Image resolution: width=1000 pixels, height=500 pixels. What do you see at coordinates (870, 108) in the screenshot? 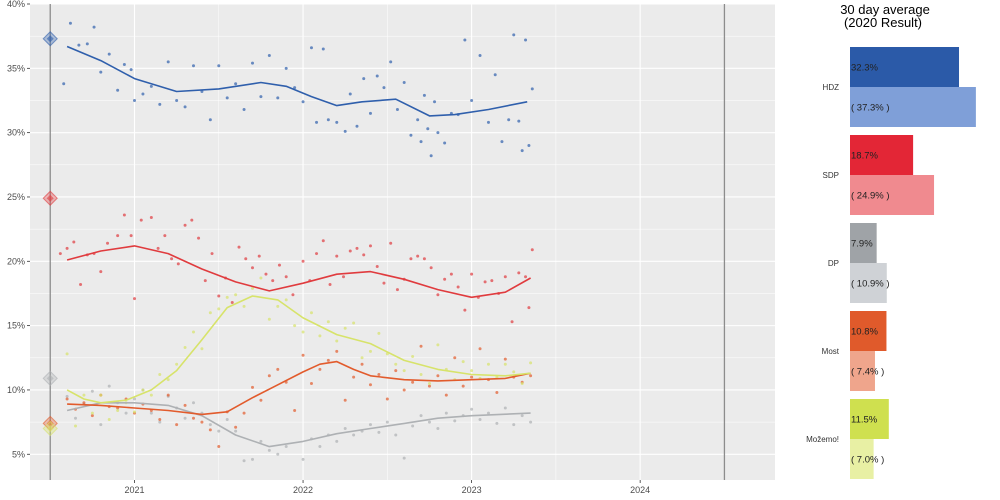
I see `previous-result-label: ( 37.3% )` at bounding box center [870, 108].